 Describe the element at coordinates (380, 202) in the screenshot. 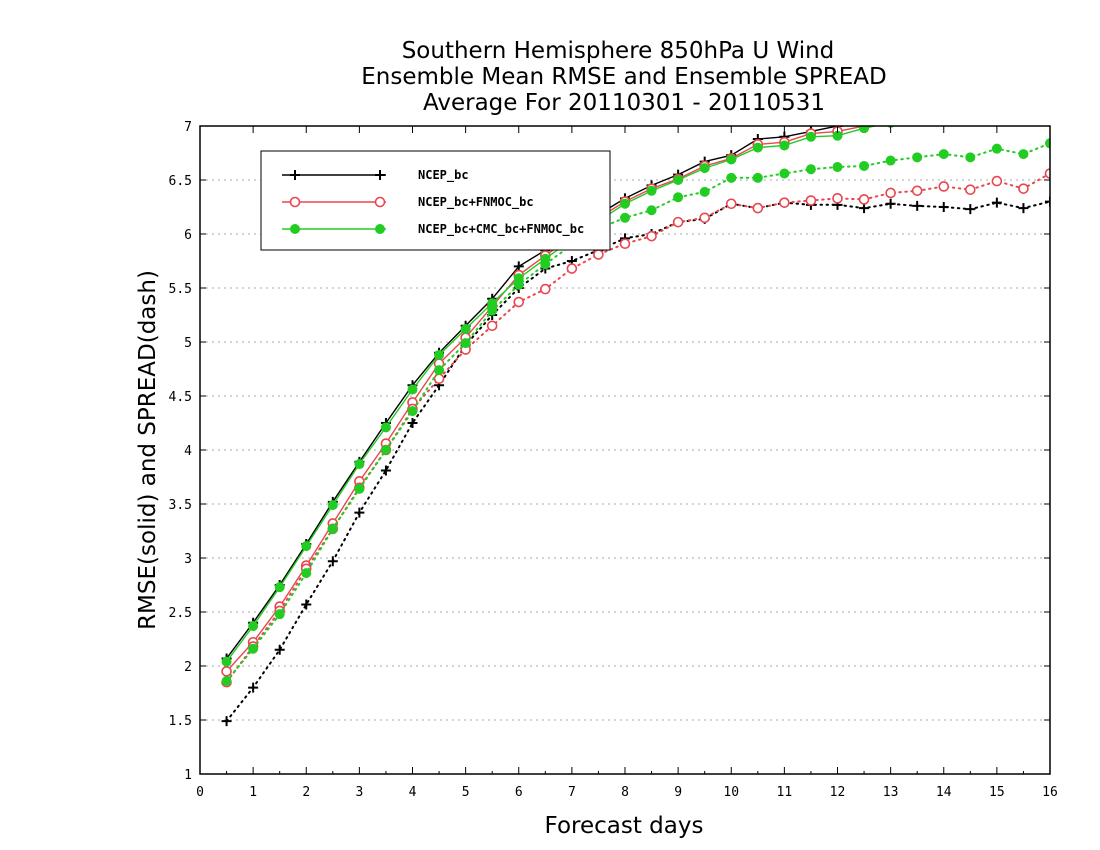

I see `legend-marker` at that location.